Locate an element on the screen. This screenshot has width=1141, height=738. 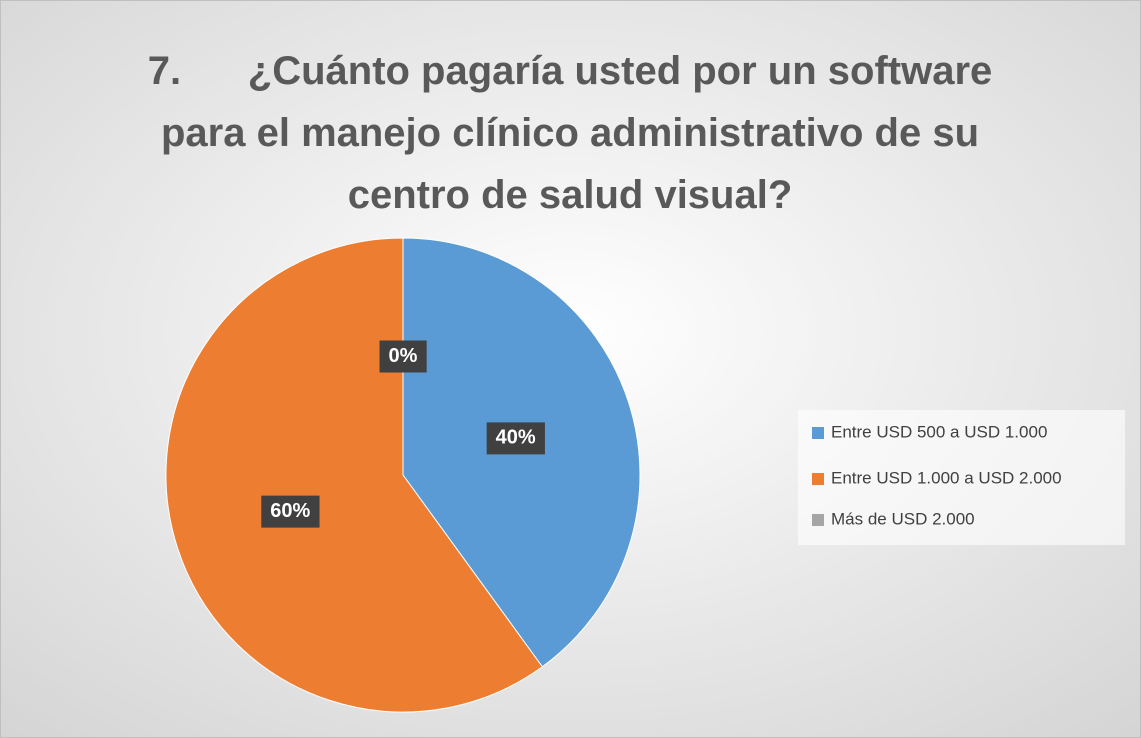
legend-box is located at coordinates (961, 477).